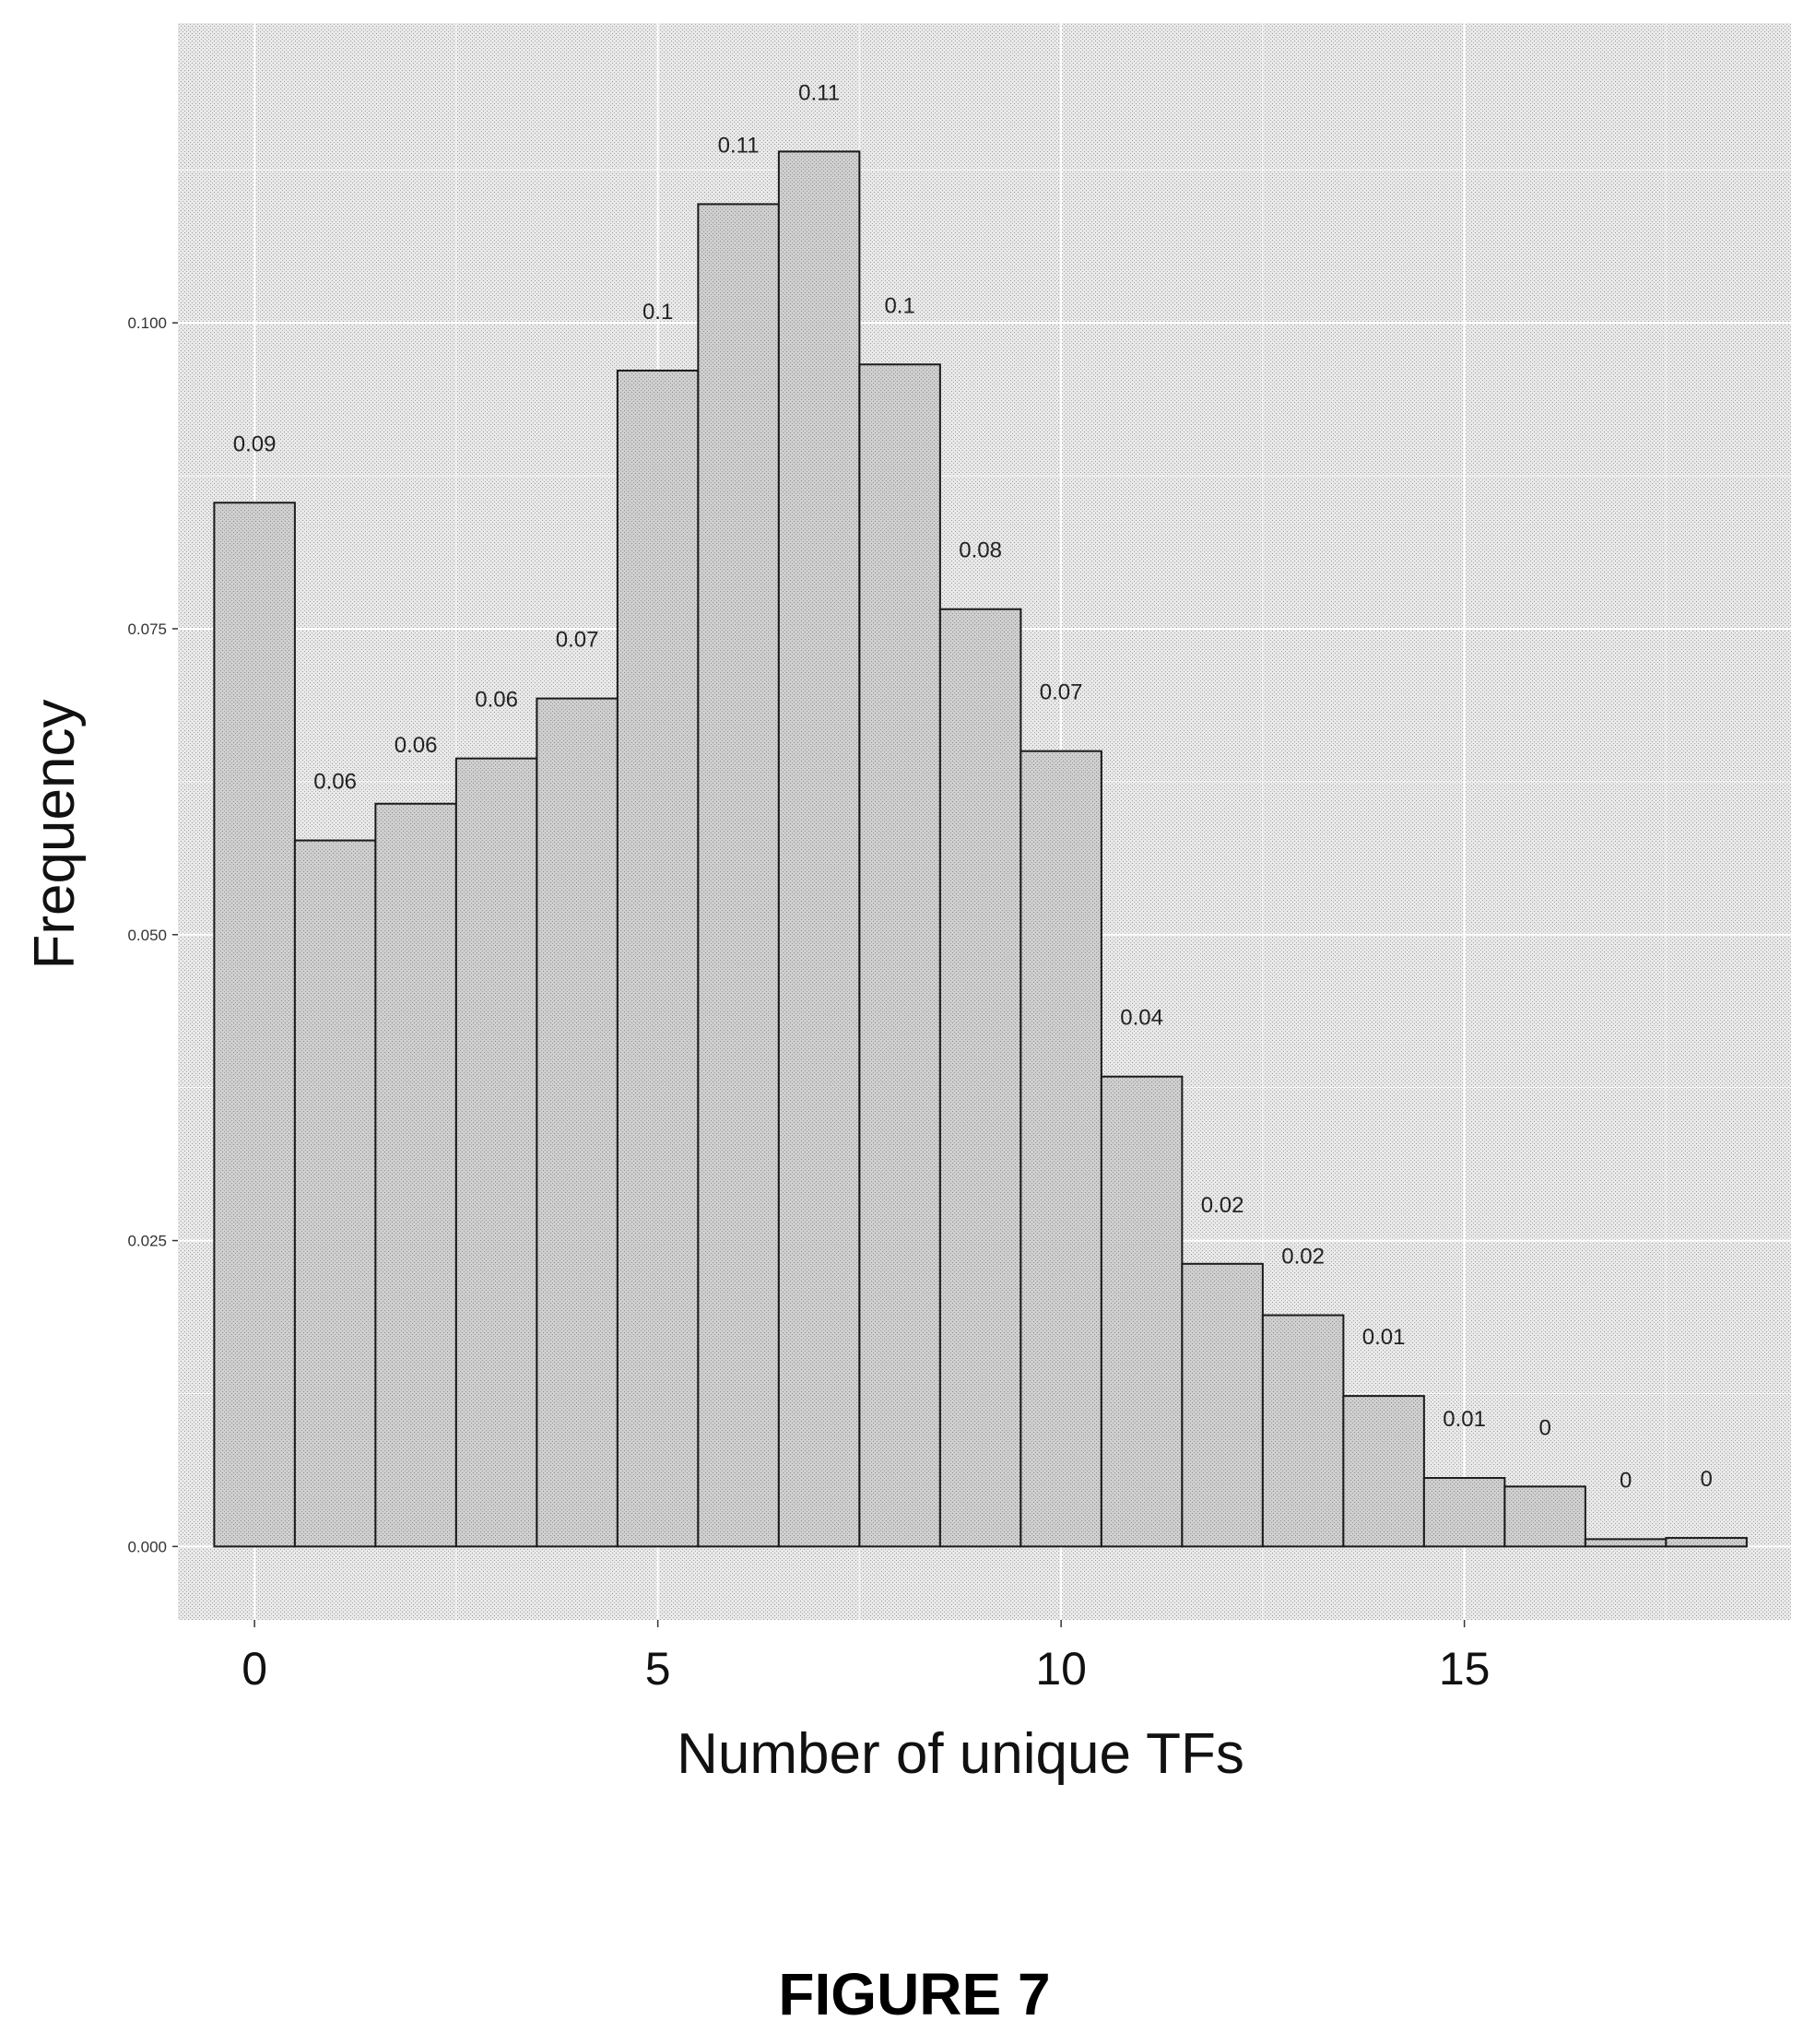 The width and height of the screenshot is (1815, 2044). Describe the element at coordinates (147, 1546) in the screenshot. I see `y-tick-label: 0.000` at that location.